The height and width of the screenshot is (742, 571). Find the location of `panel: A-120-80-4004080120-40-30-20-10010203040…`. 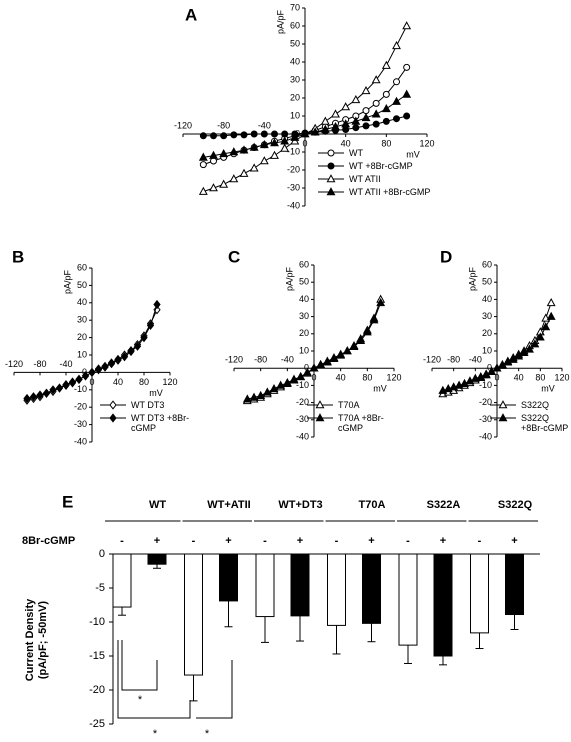

panel: A-120-80-4004080120-40-30-20-10010203040… is located at coordinates (304, 106).